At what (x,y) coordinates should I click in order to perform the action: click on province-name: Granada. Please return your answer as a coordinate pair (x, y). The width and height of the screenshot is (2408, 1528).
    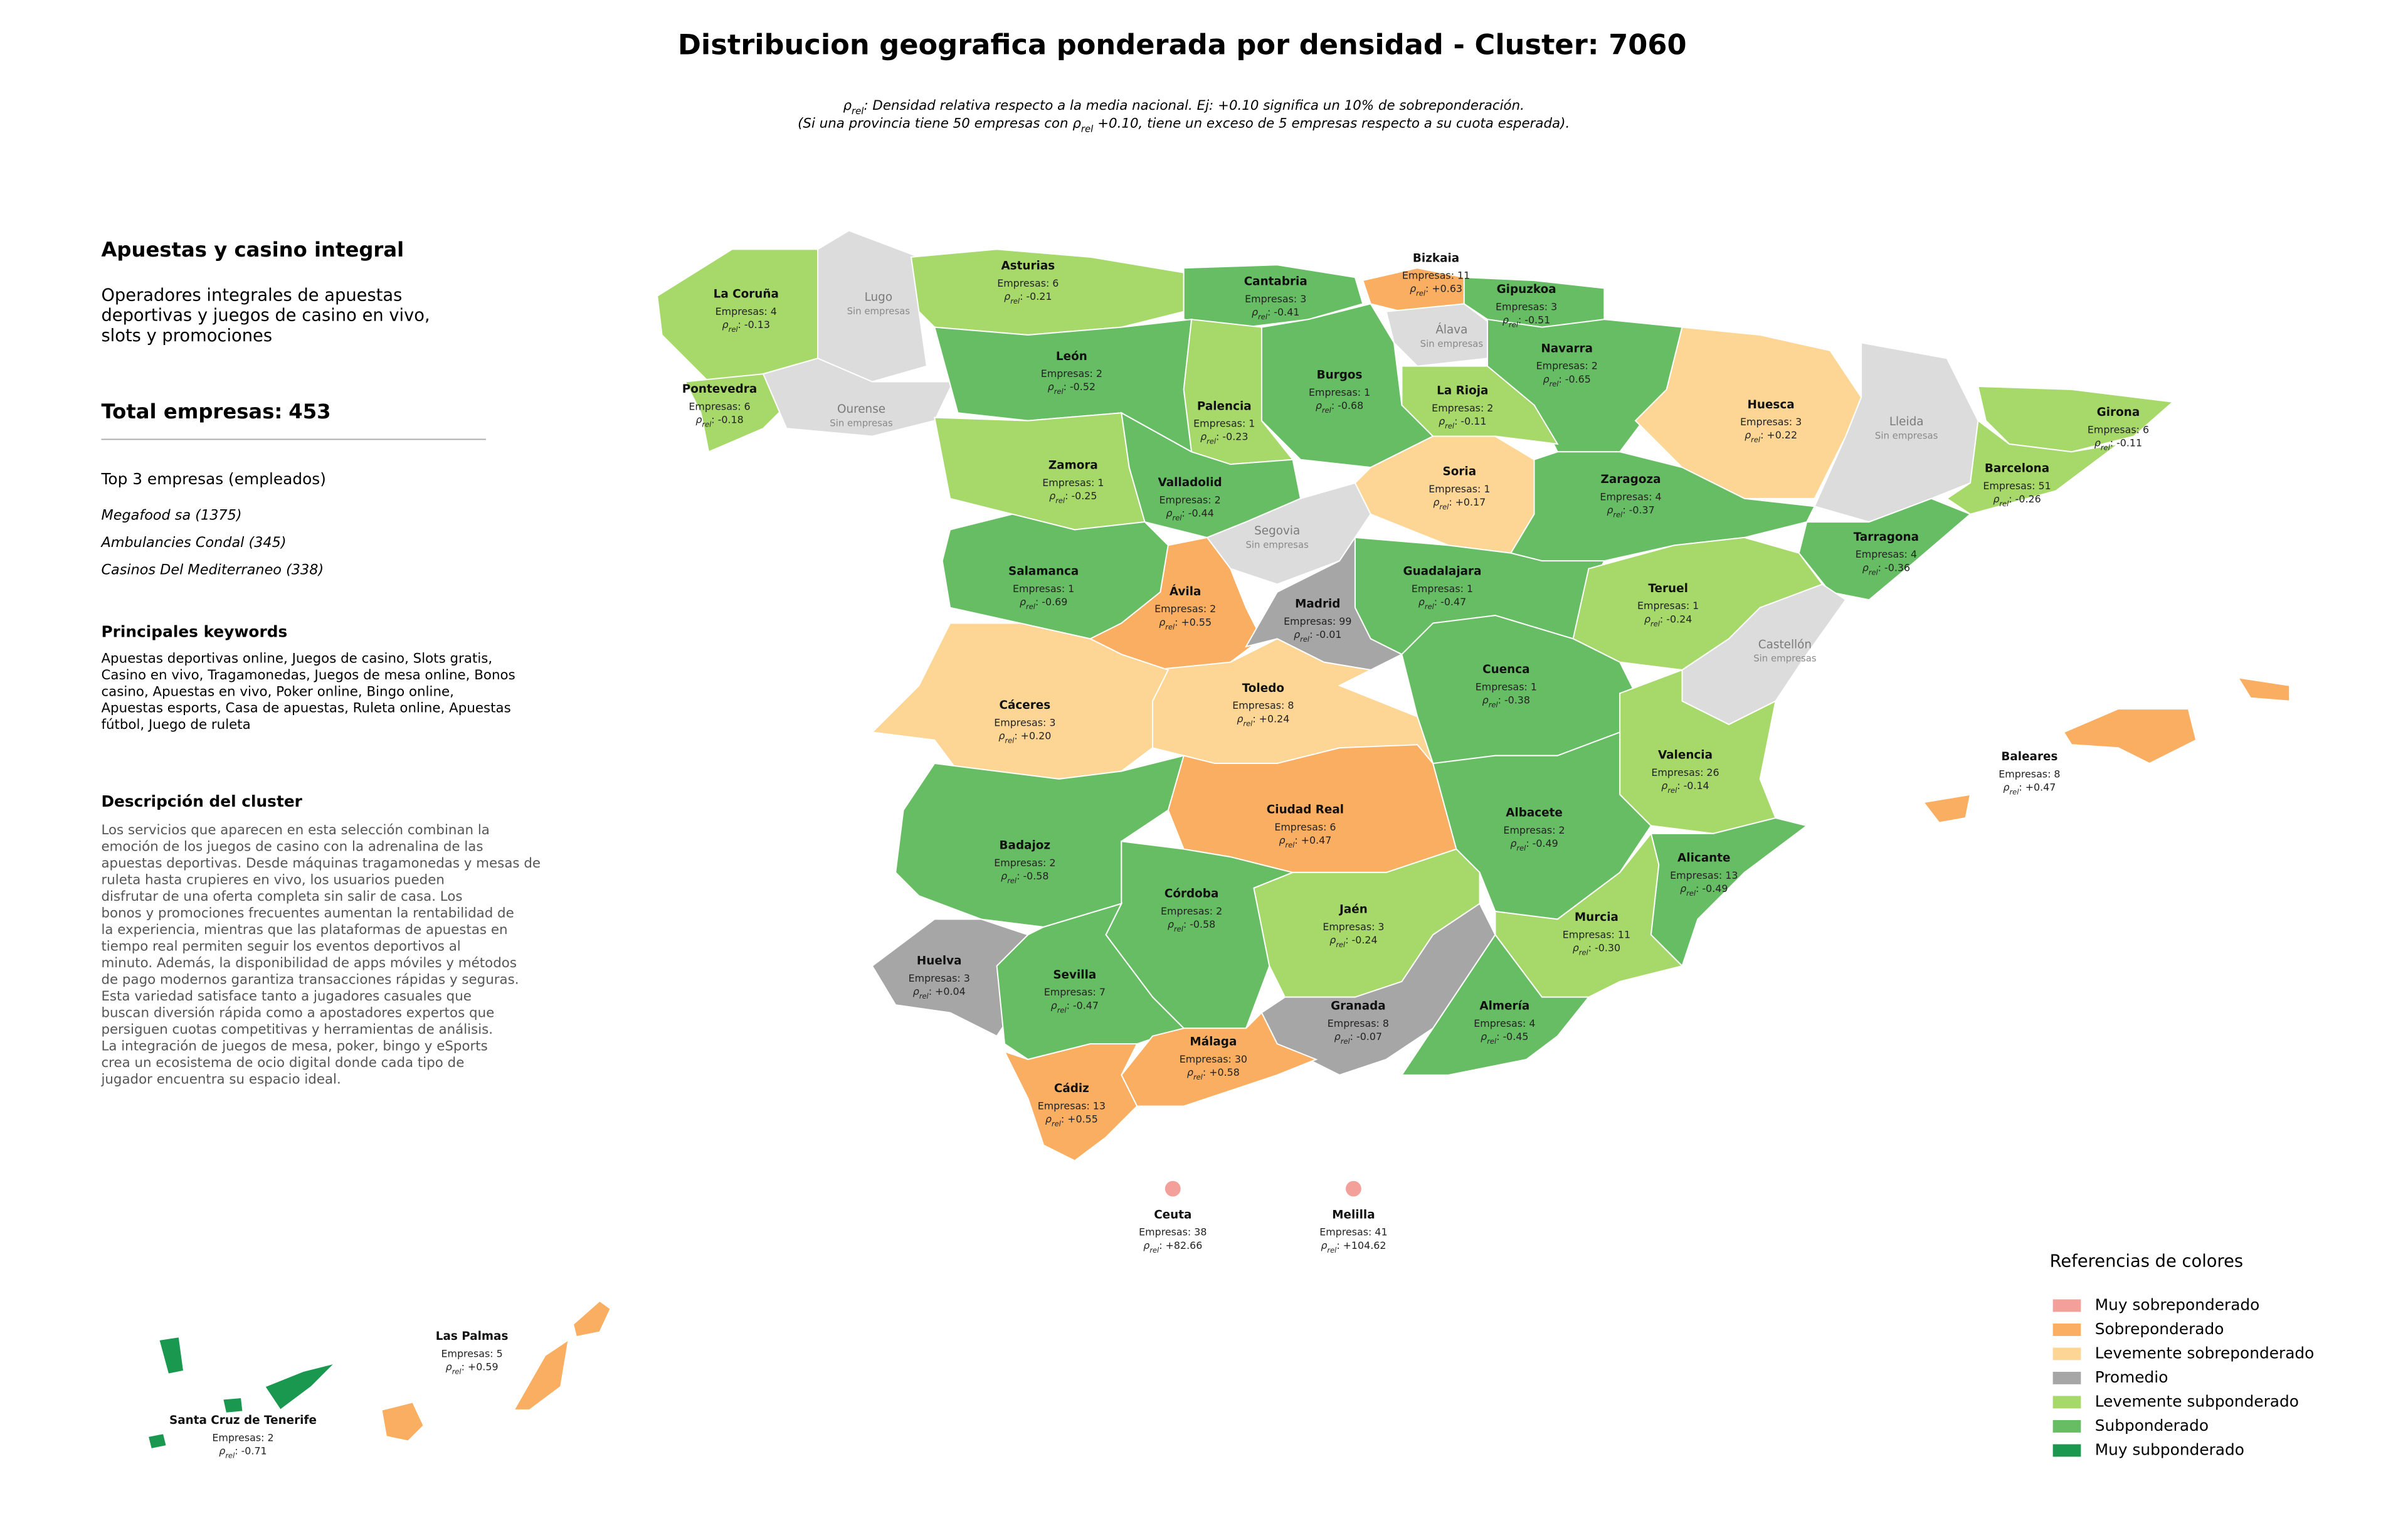
    Looking at the image, I should click on (1358, 1006).